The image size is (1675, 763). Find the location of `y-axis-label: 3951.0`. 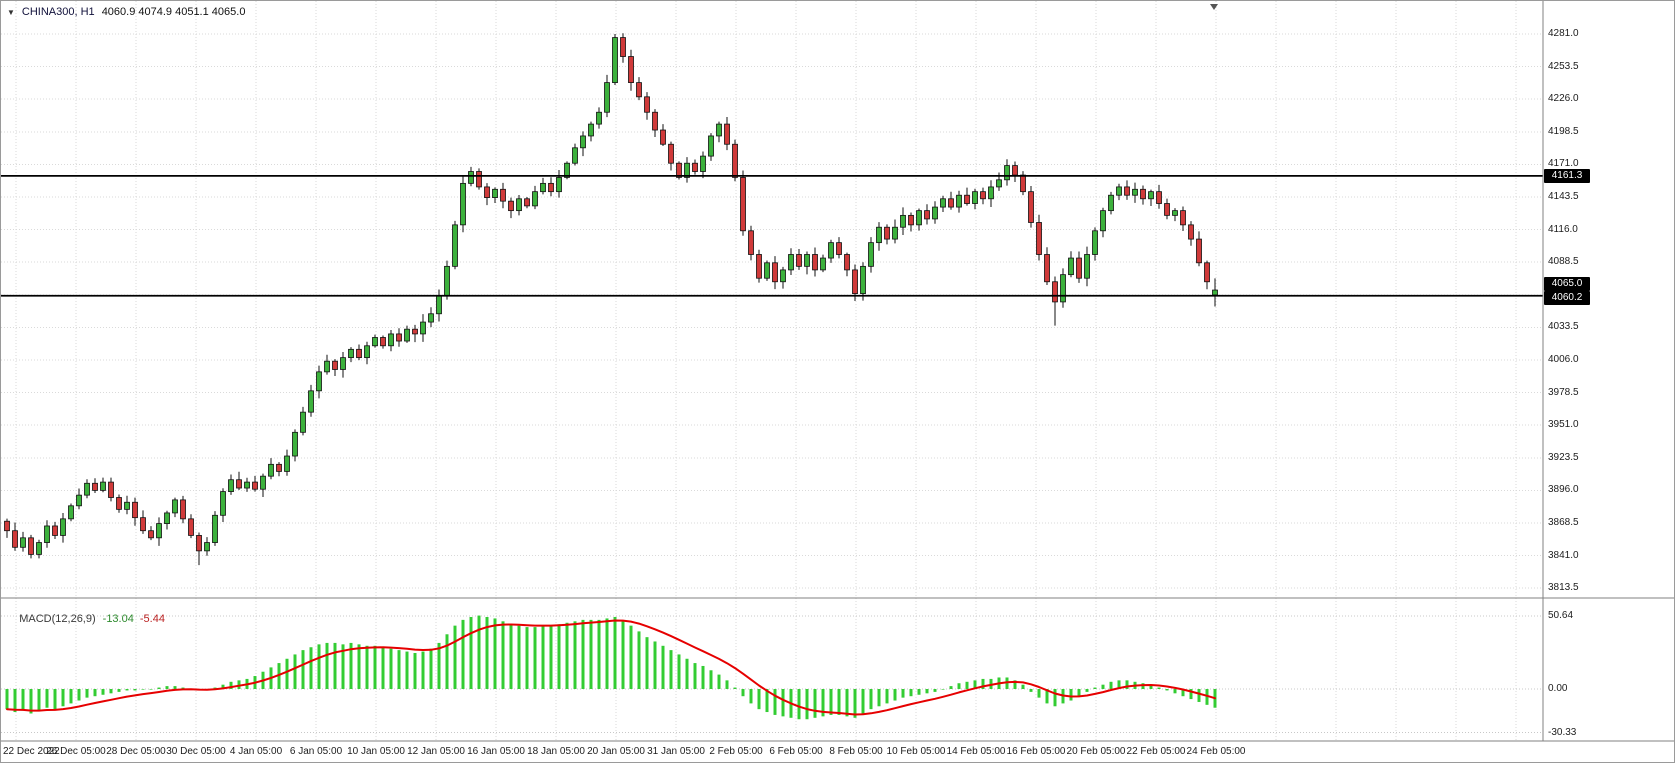

y-axis-label: 3951.0 is located at coordinates (1563, 425).